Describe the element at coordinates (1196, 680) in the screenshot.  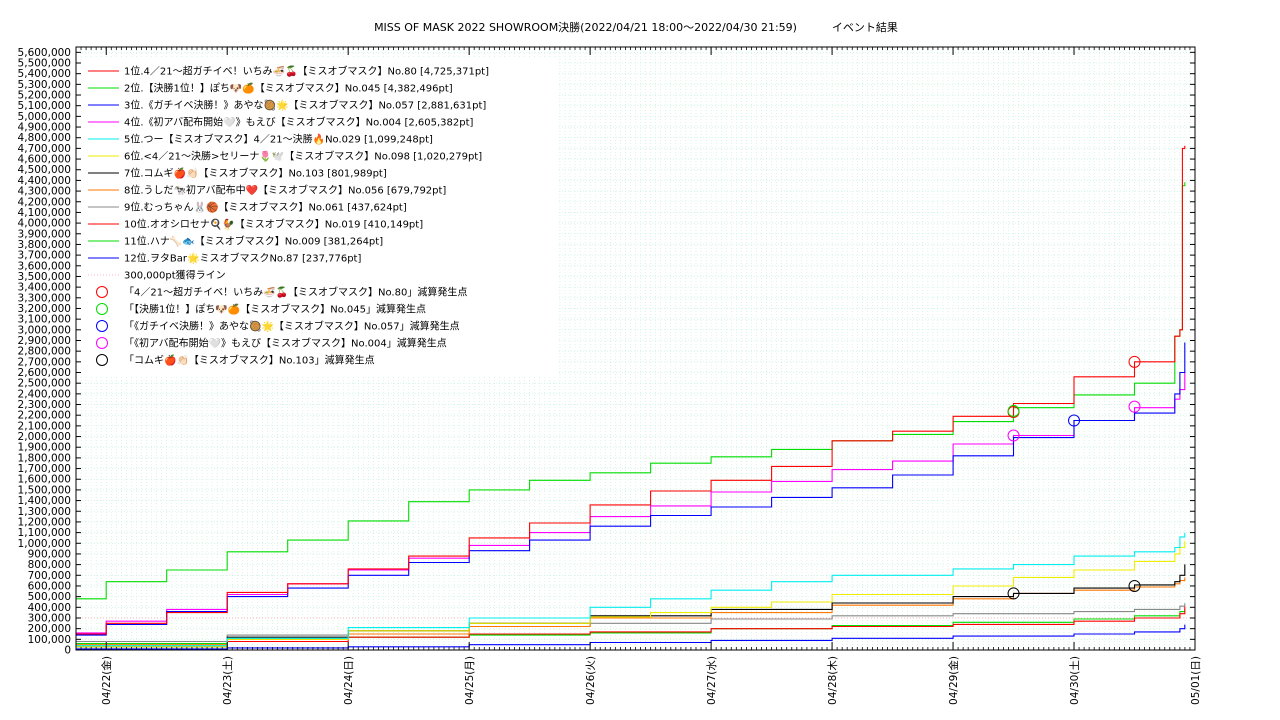
I see `x-tick-label: 05/01(日)` at that location.